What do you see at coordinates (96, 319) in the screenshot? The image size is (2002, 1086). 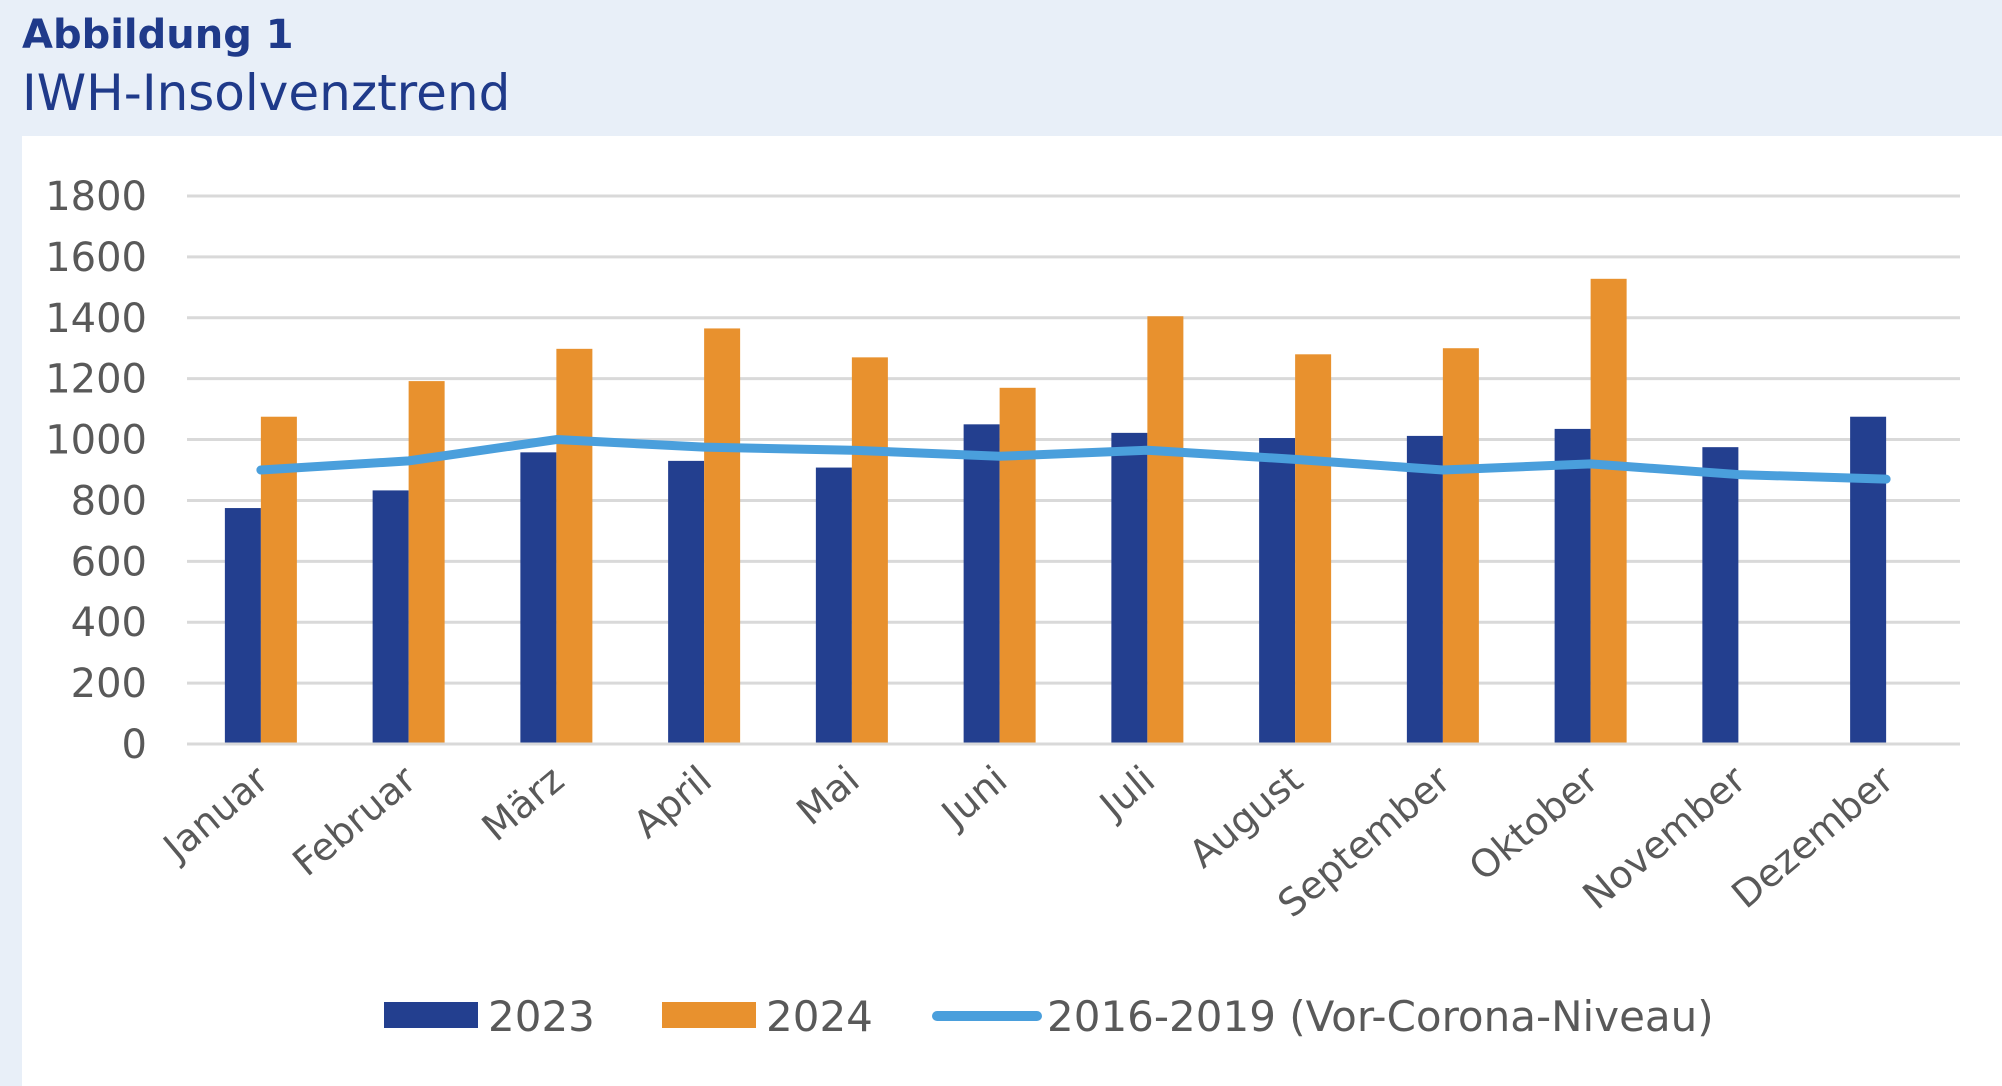 I see `y-tick-label: 1400` at bounding box center [96, 319].